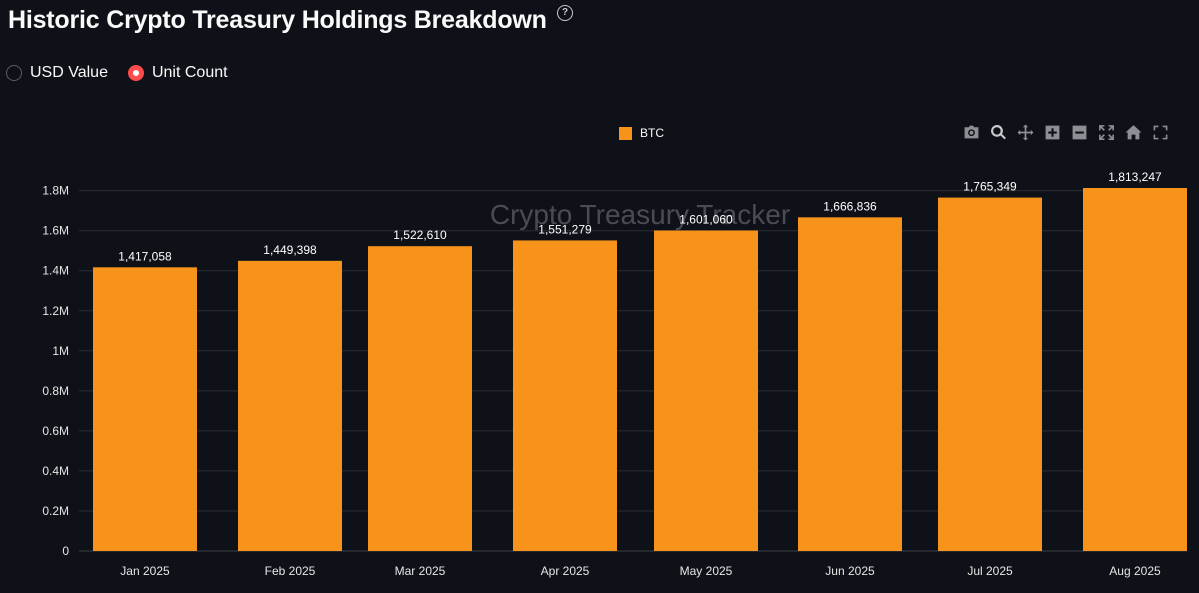  What do you see at coordinates (1135, 571) in the screenshot?
I see `x-tick-label: Aug 2025` at bounding box center [1135, 571].